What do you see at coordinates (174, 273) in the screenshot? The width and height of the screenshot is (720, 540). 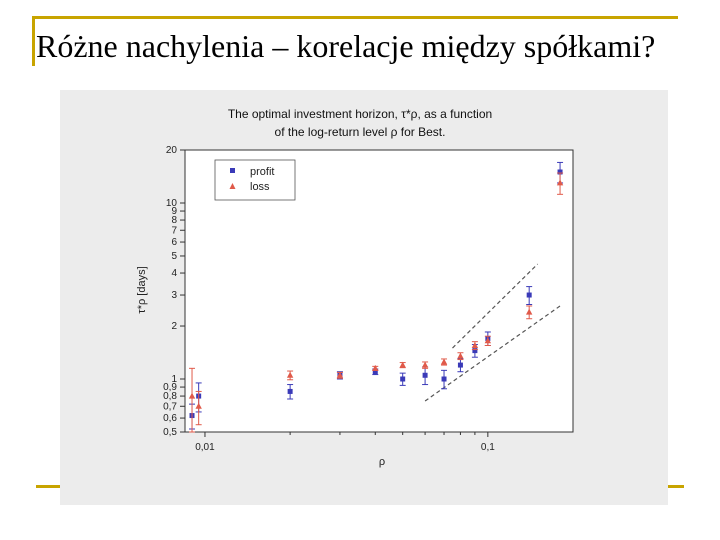 I see `y-tick-label: 4` at bounding box center [174, 273].